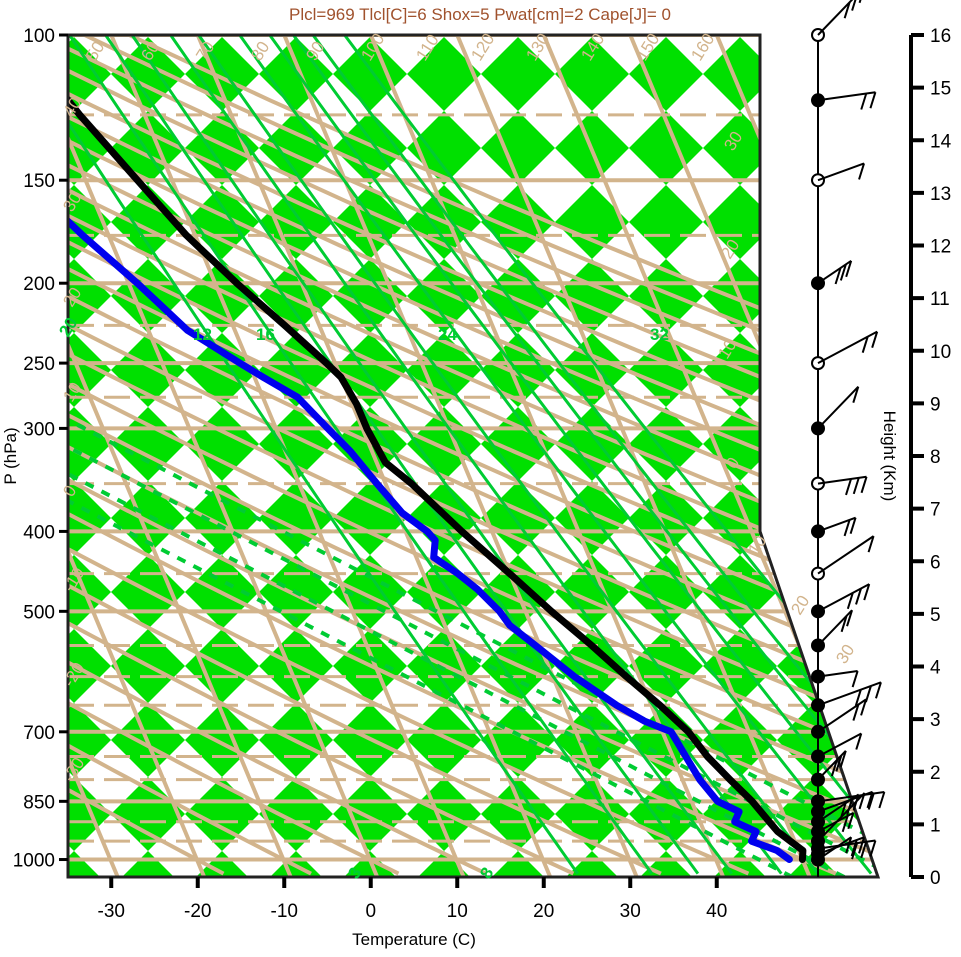 The height and width of the screenshot is (957, 961). Describe the element at coordinates (845, 654) in the screenshot. I see `dry-adiabat-label-lower-right: 30` at that location.